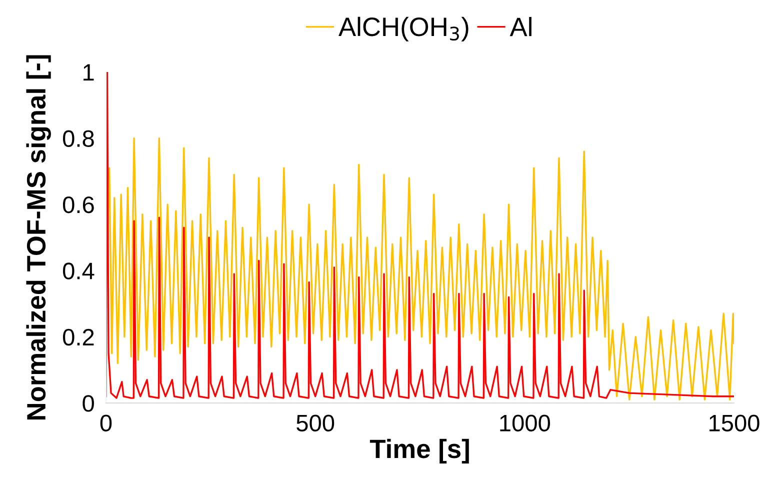 The width and height of the screenshot is (761, 490). Describe the element at coordinates (38, 237) in the screenshot. I see `y-axis-title: Normalized TOF-MS signal [-]` at that location.